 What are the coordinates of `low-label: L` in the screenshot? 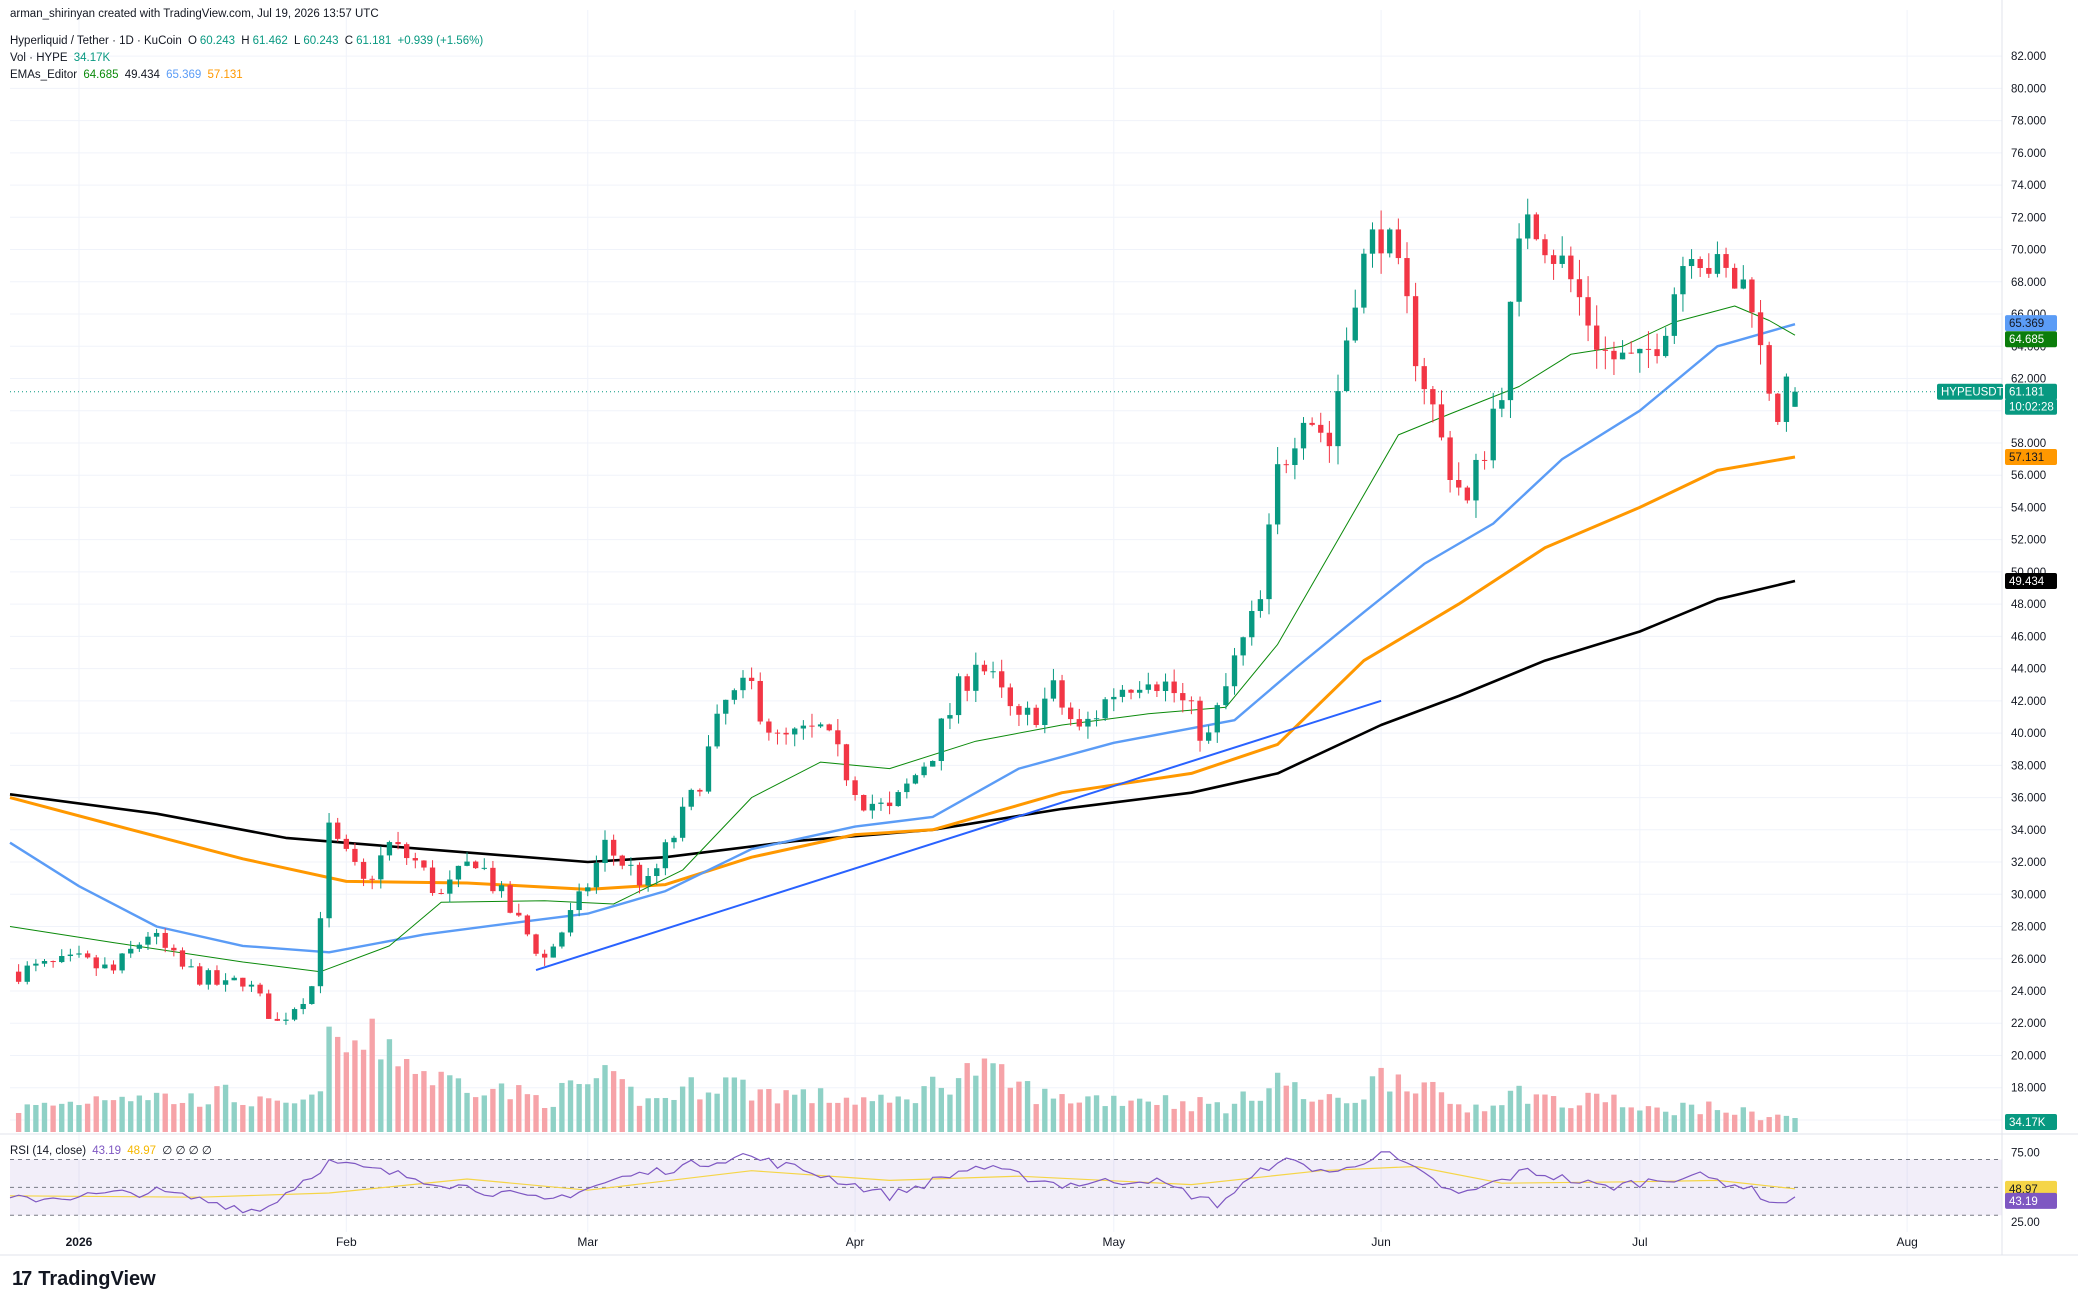 It's located at (297, 41).